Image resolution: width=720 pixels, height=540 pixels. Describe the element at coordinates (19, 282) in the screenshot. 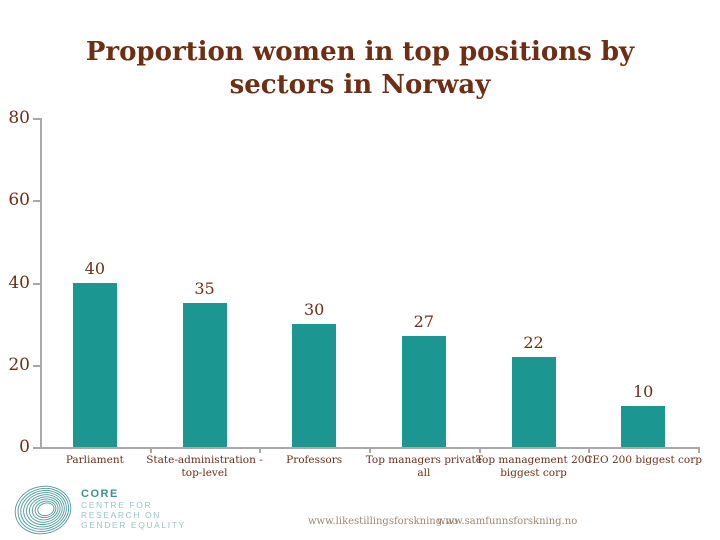

I see `y-axis-label: 40` at that location.